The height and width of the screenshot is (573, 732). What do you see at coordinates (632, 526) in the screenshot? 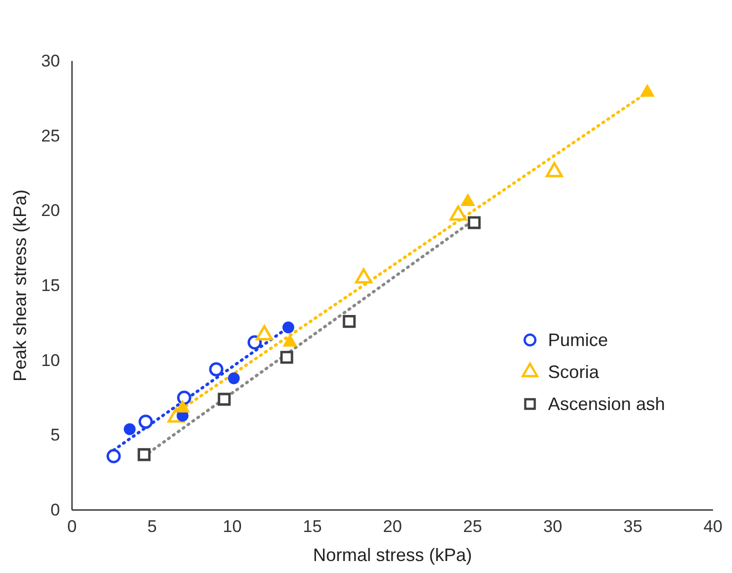
I see `x-tick-label: 35` at bounding box center [632, 526].